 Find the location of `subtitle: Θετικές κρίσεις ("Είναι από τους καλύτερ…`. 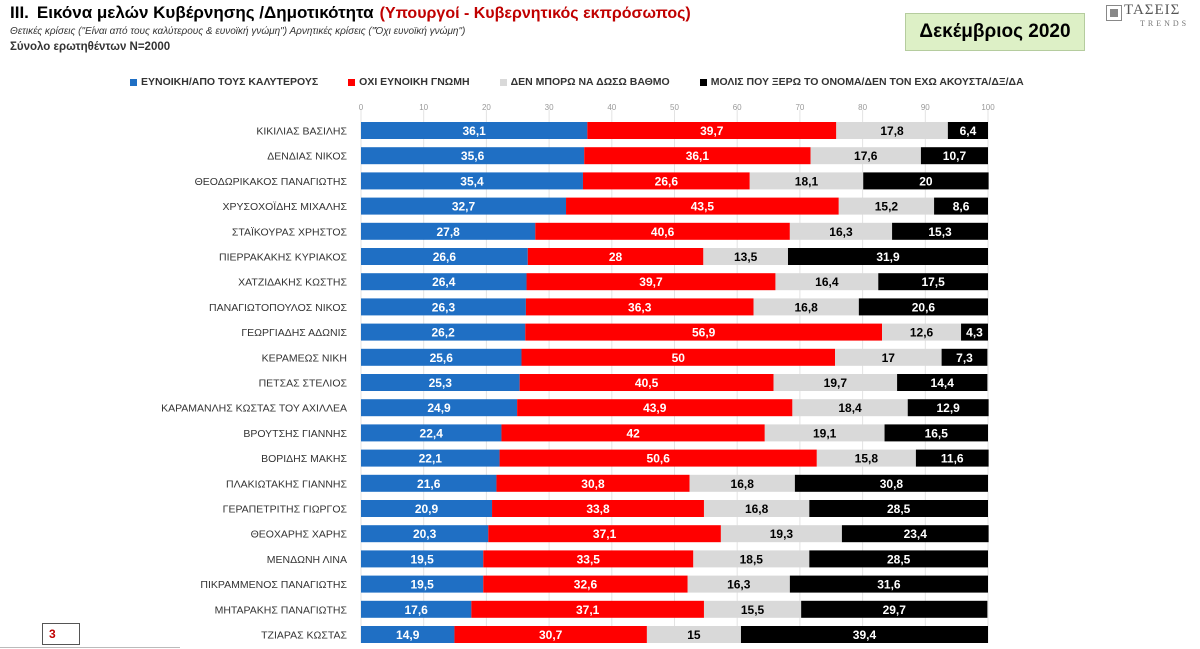

subtitle: Θετικές κρίσεις ("Είναι από τους καλύτερ… is located at coordinates (238, 31).